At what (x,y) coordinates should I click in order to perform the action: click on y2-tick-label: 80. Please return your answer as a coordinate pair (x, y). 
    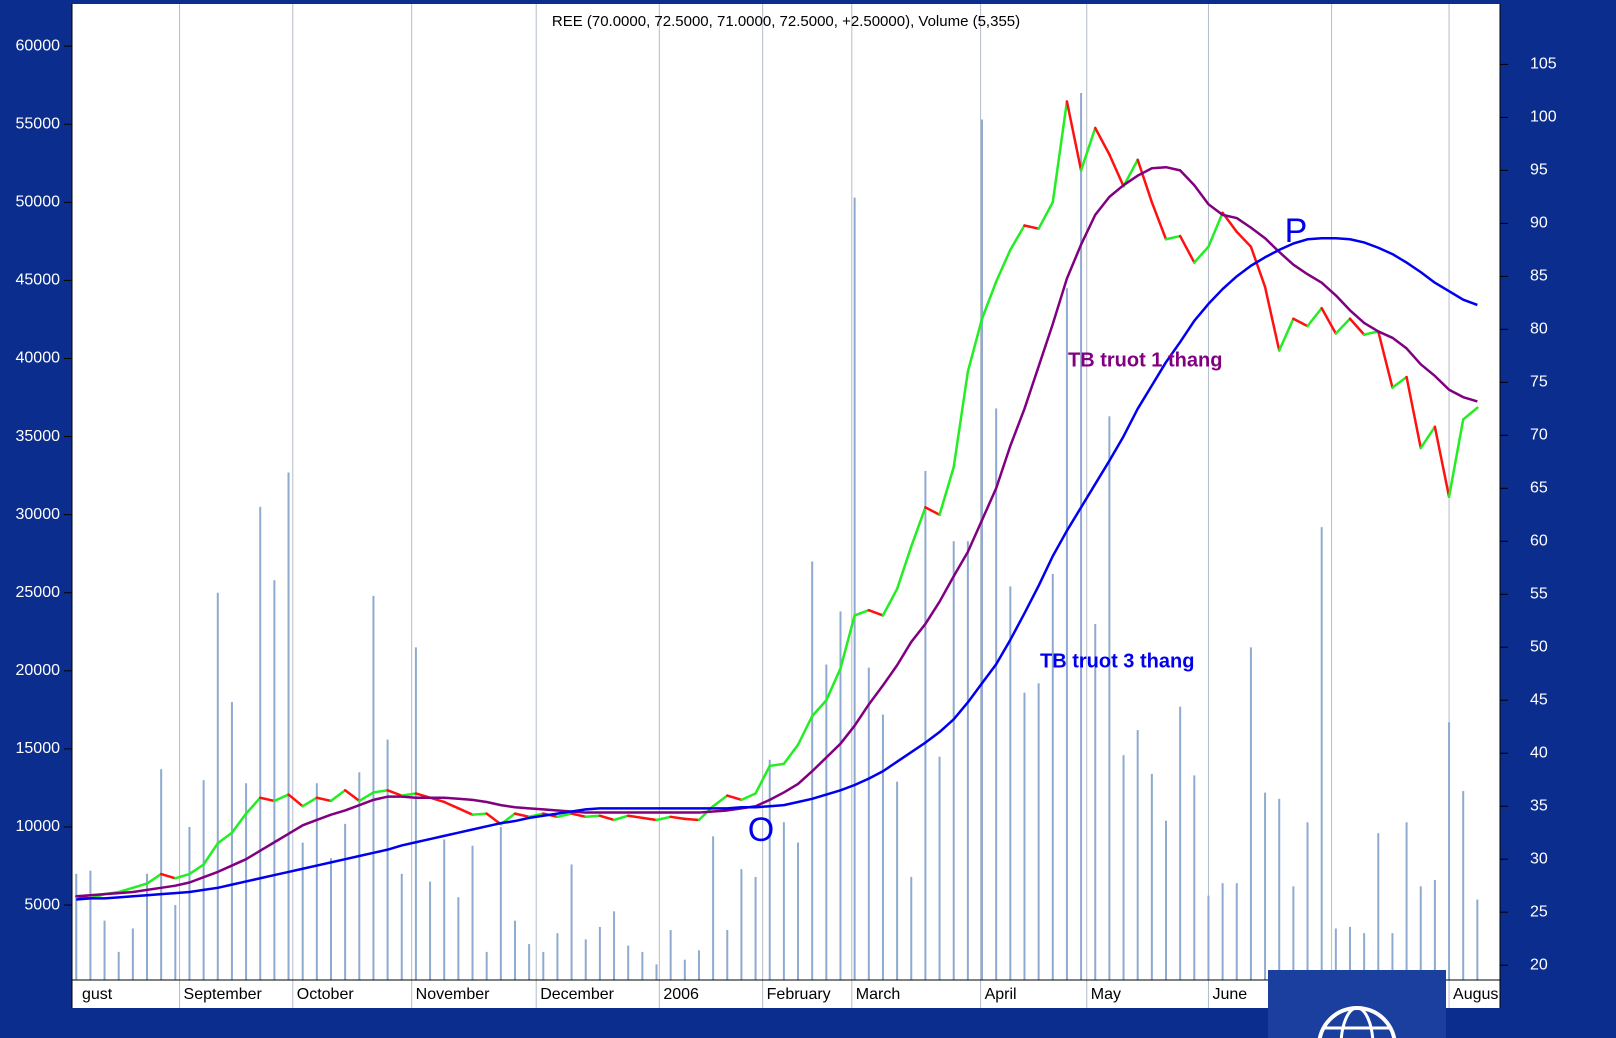
    Looking at the image, I should click on (1539, 329).